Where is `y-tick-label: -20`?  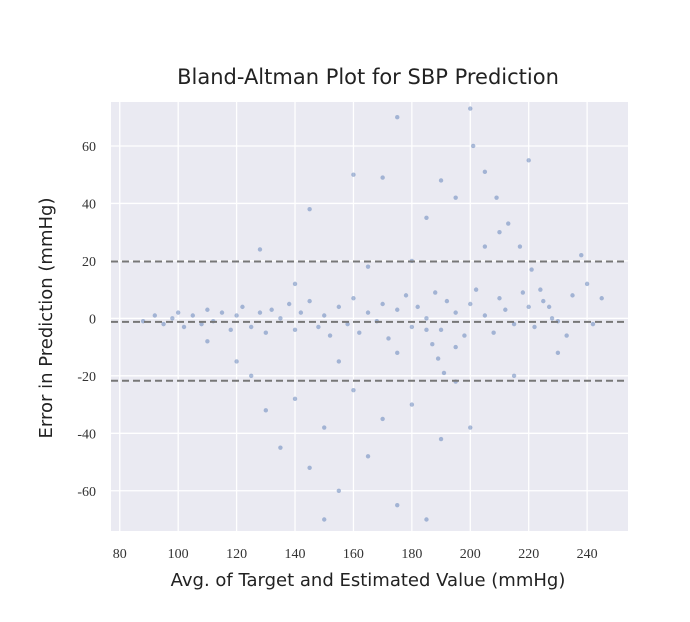
y-tick-label: -20 is located at coordinates (86, 377).